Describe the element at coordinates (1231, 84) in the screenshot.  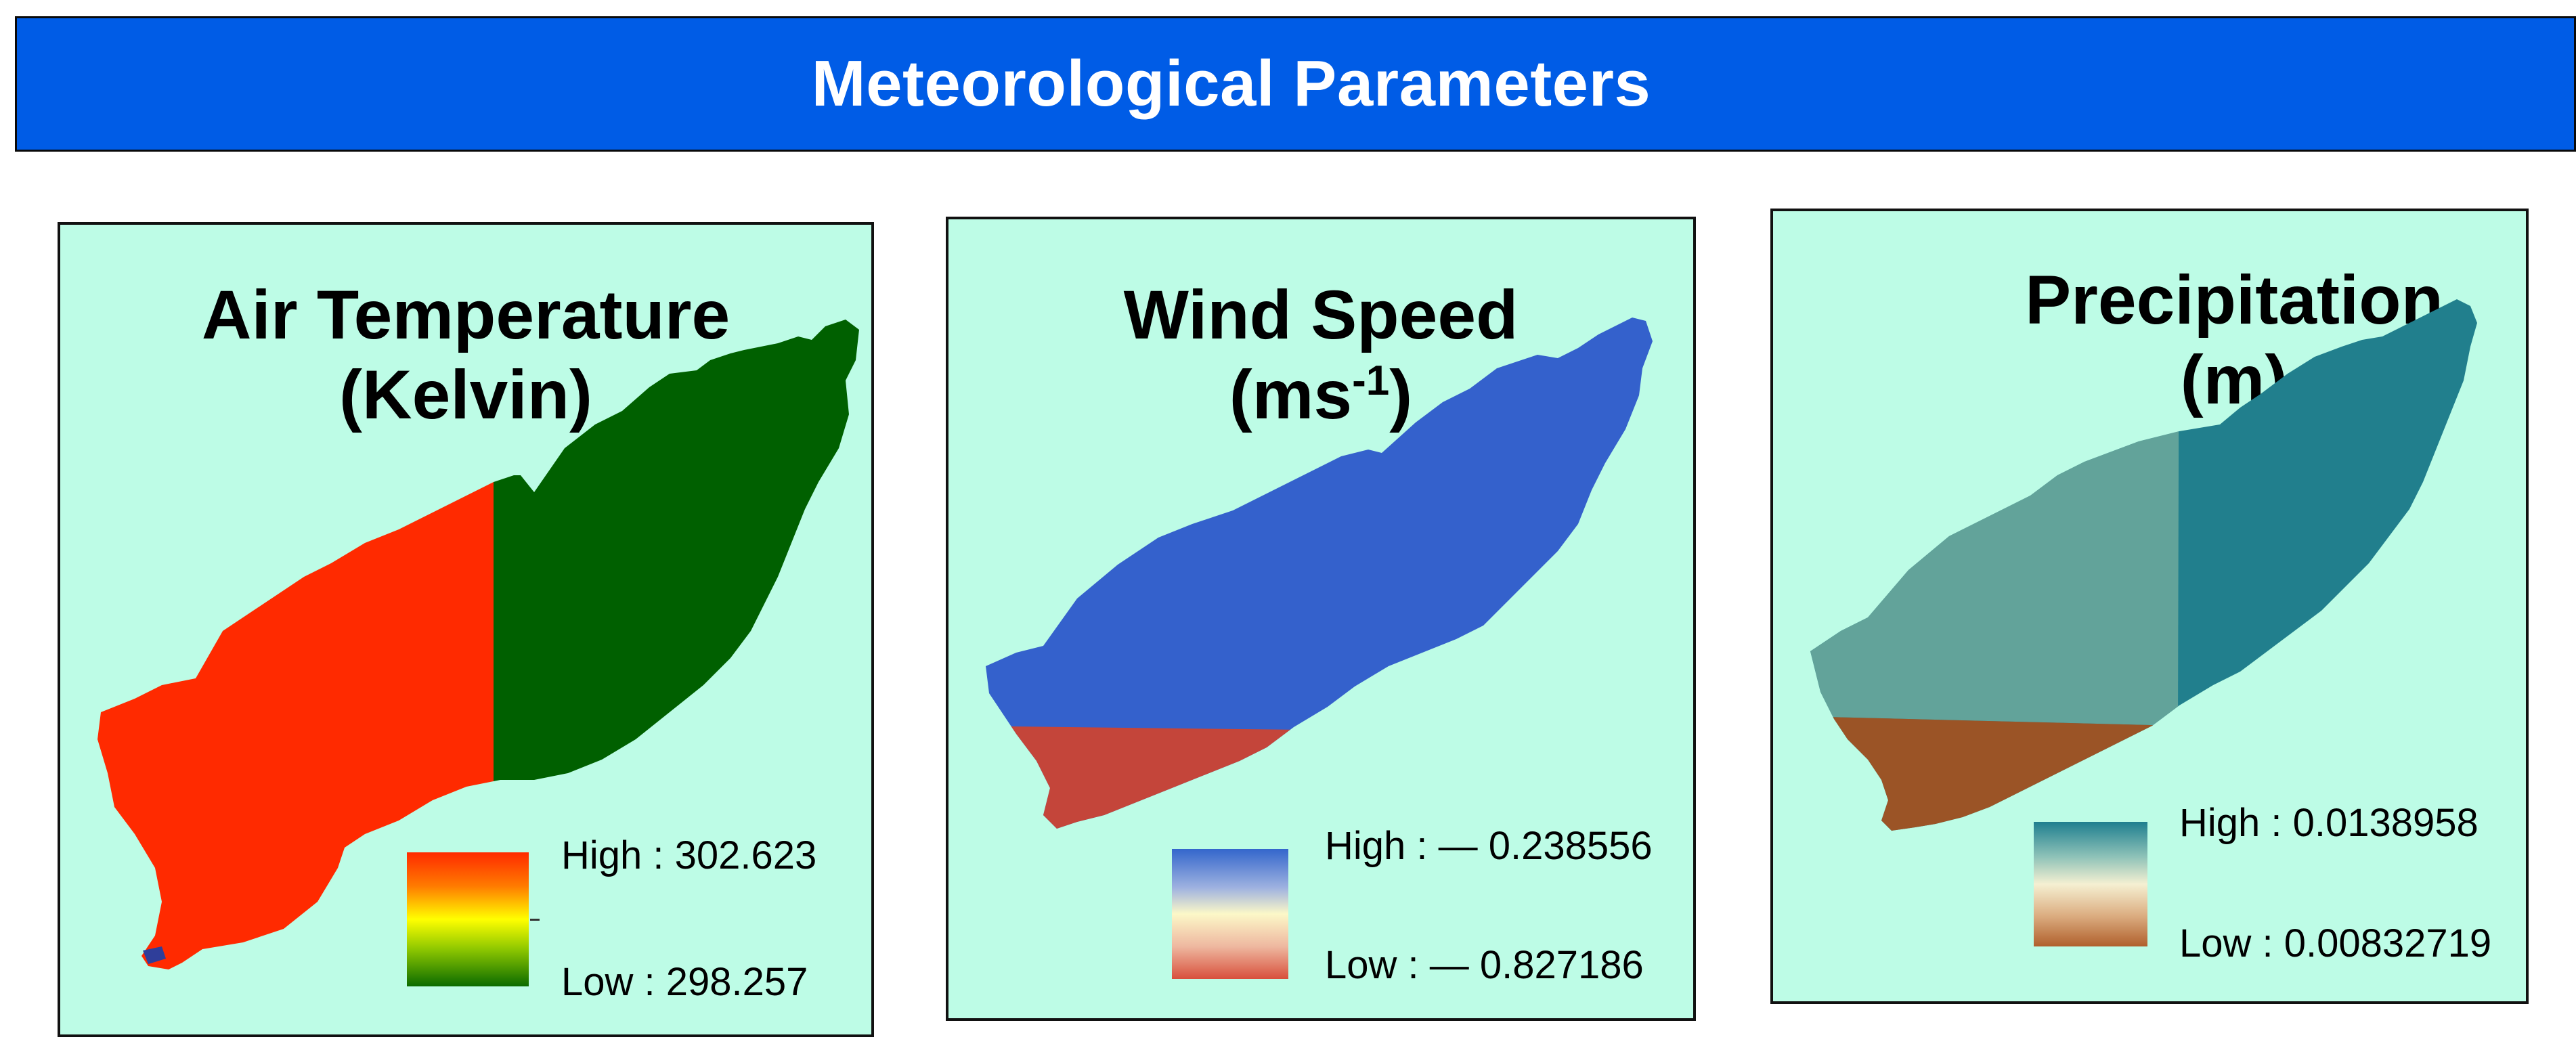
I see `main-title: Meteorological Parameters` at that location.